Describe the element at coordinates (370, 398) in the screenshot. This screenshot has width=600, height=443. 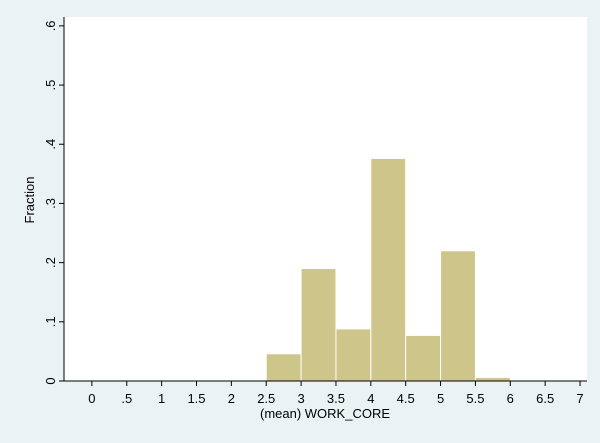
I see `x-tick-label: 4` at that location.